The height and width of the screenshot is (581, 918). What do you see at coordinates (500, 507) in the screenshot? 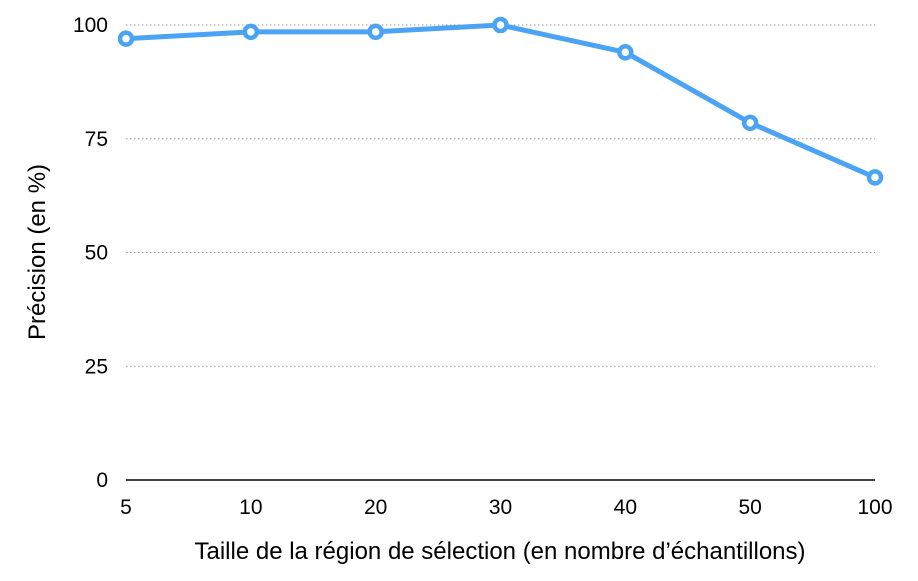
I see `x-tick-label: 30` at bounding box center [500, 507].